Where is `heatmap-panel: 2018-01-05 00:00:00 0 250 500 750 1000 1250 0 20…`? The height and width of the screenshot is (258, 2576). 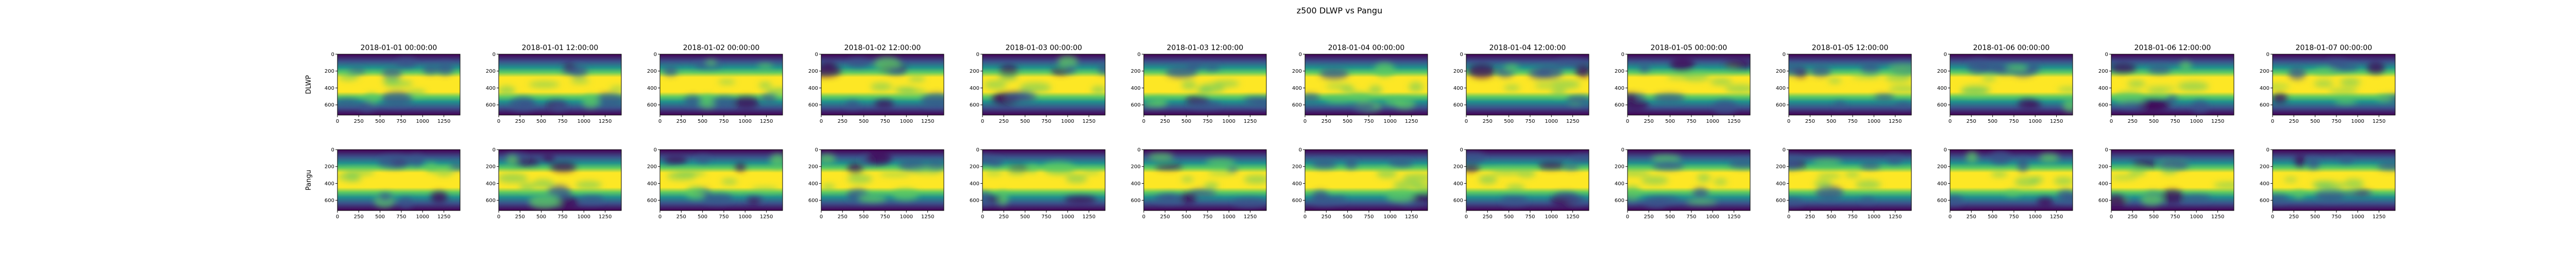
heatmap-panel: 2018-01-05 00:00:00 0 250 500 750 1000 1250 0 20… is located at coordinates (1683, 84).